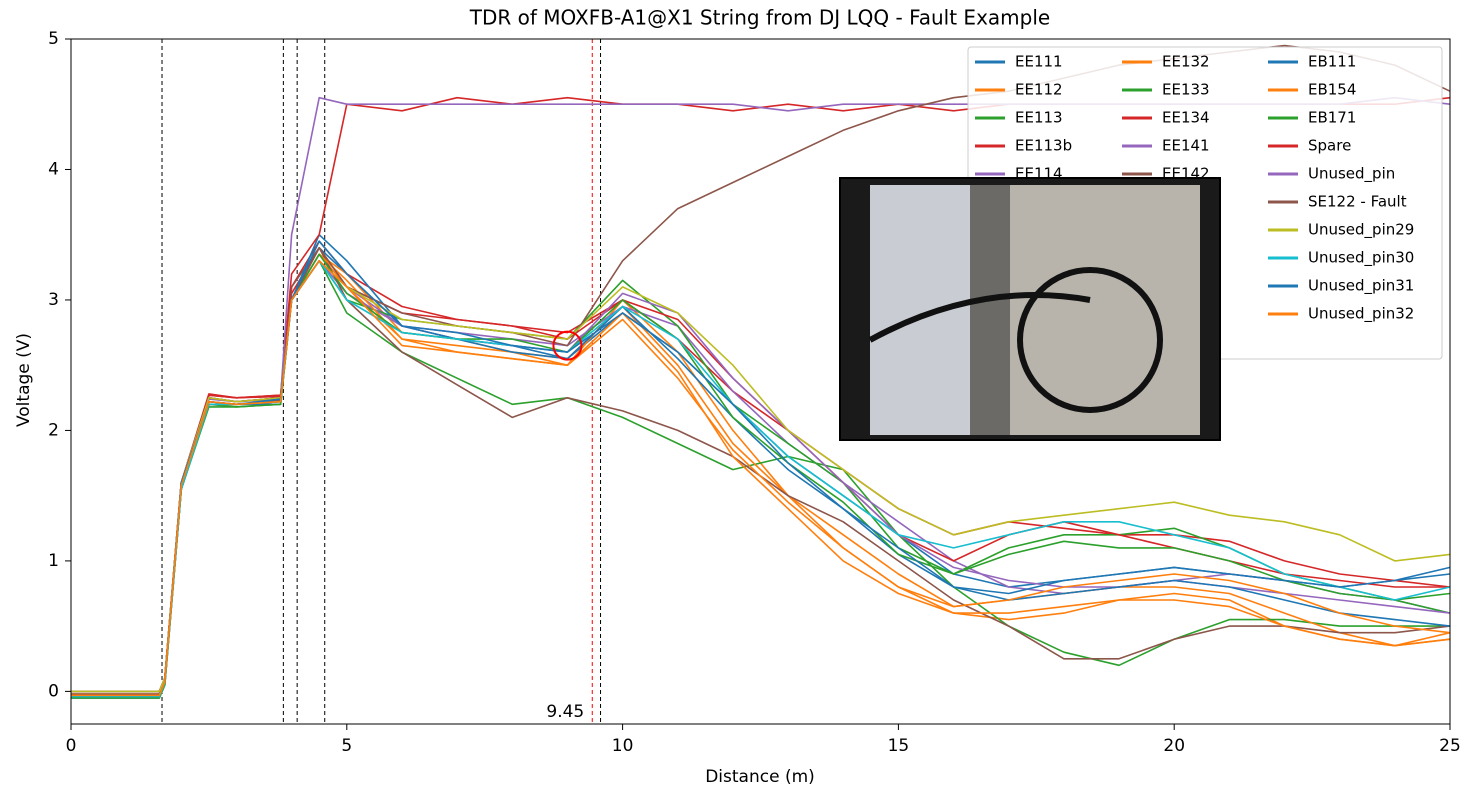 The image size is (1474, 790). What do you see at coordinates (1361, 258) in the screenshot?
I see `legend-label: Unused_pin30` at bounding box center [1361, 258].